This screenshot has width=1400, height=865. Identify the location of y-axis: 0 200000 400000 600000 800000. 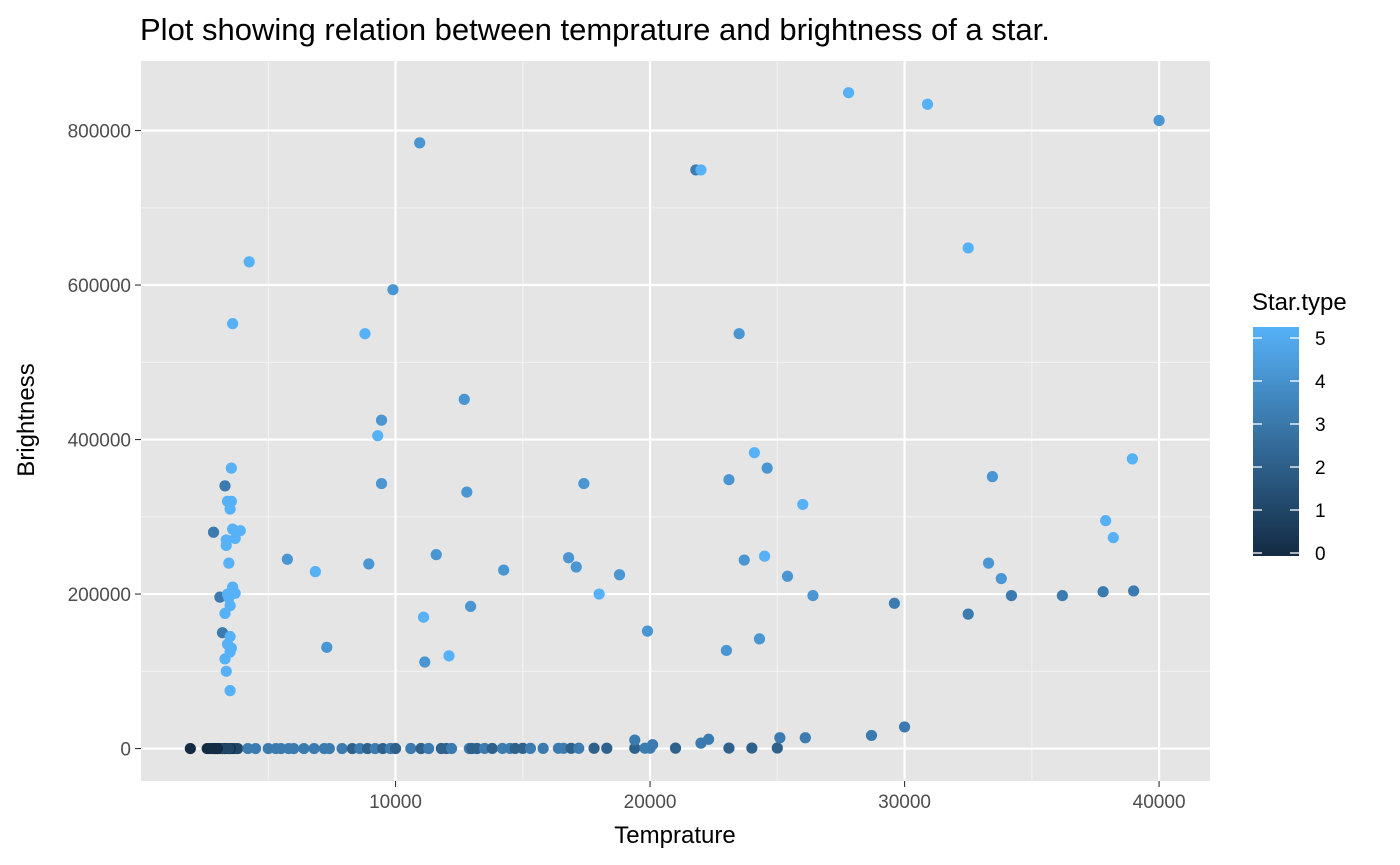
(104, 441).